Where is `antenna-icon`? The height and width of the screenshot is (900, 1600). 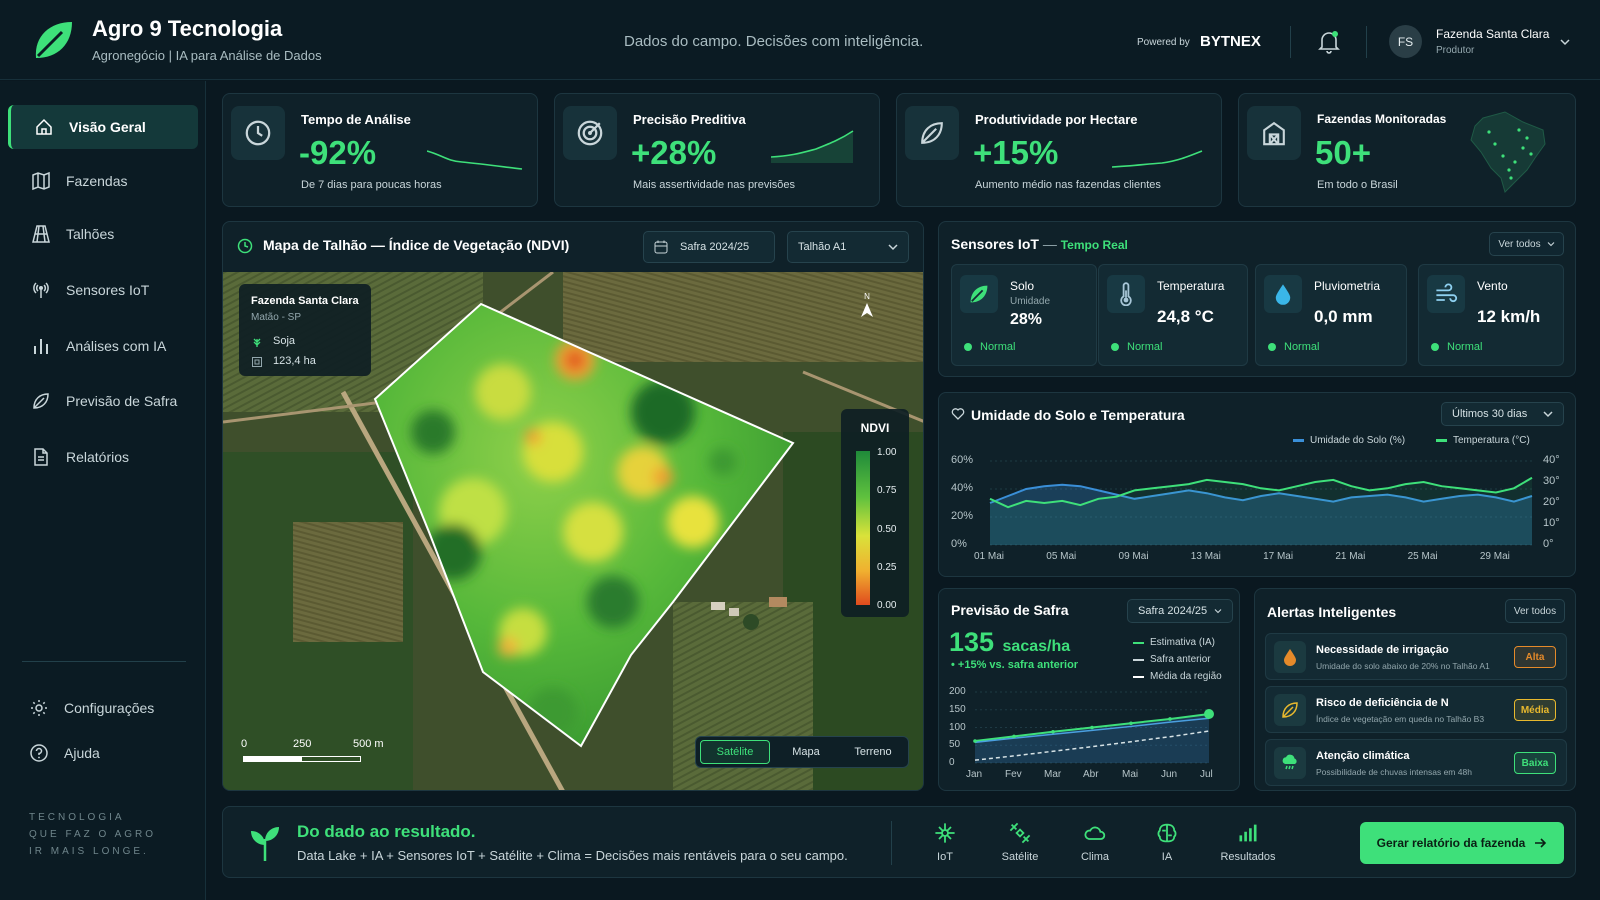 antenna-icon is located at coordinates (41, 290).